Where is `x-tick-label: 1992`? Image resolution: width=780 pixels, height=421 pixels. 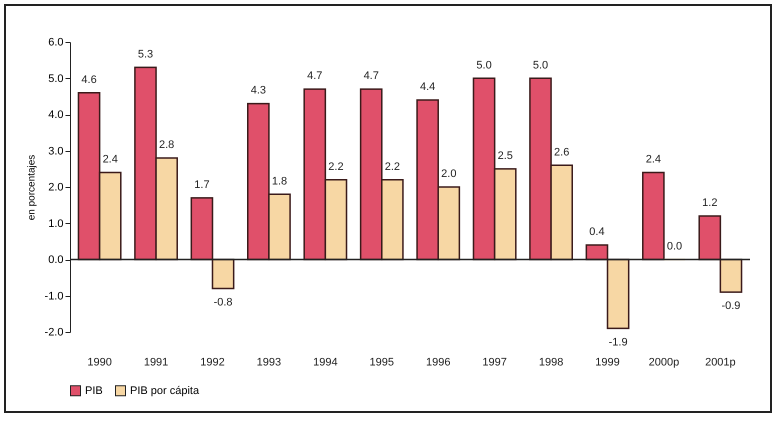
x-tick-label: 1992 is located at coordinates (212, 362).